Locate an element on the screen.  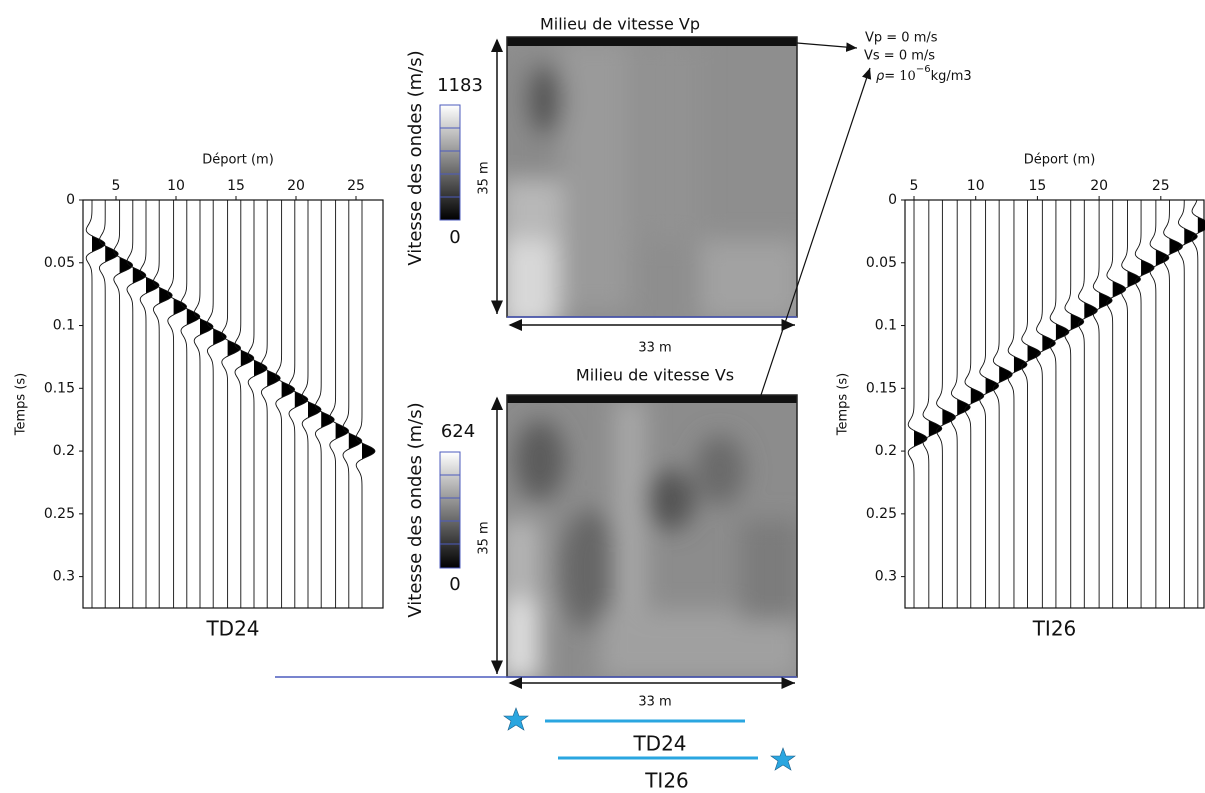
pointer-arrow is located at coordinates (815, 233).